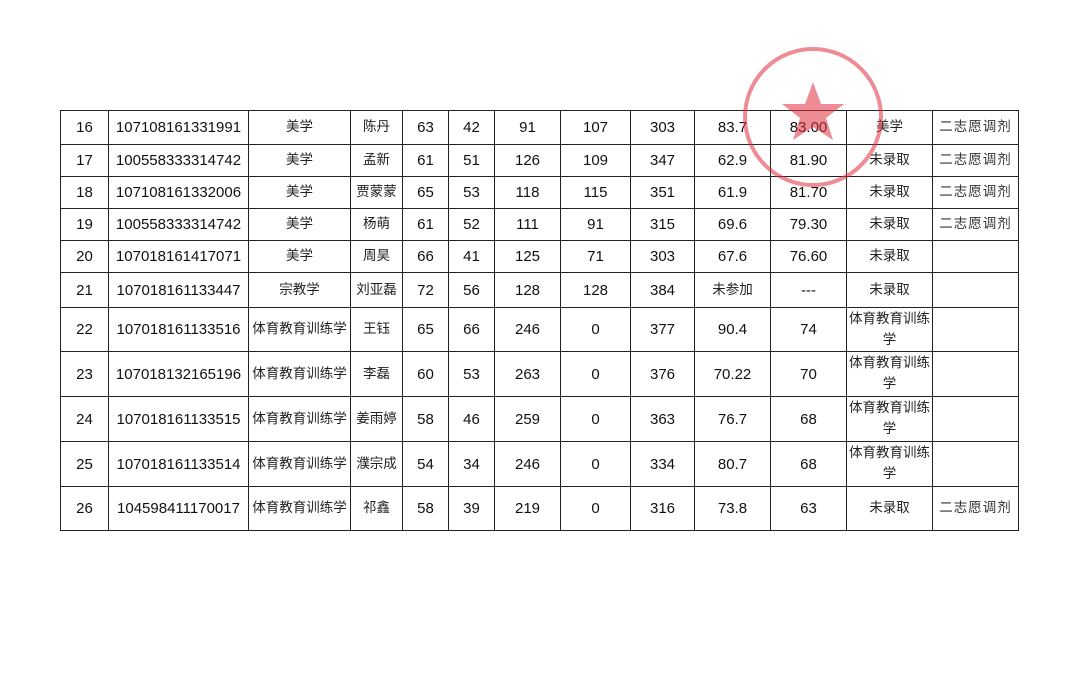 This screenshot has width=1081, height=674. I want to click on cell-name: 杨萌, so click(376, 224).